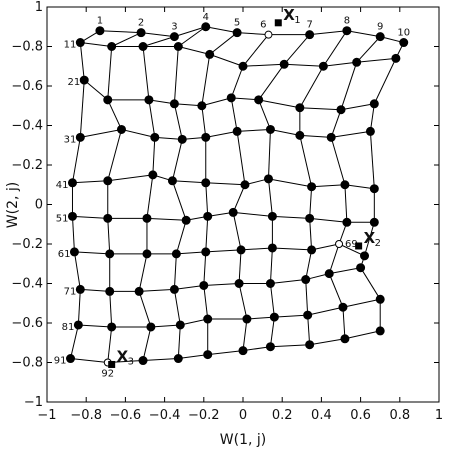 The image size is (449, 451). I want to click on node-label: 21, so click(74, 82).